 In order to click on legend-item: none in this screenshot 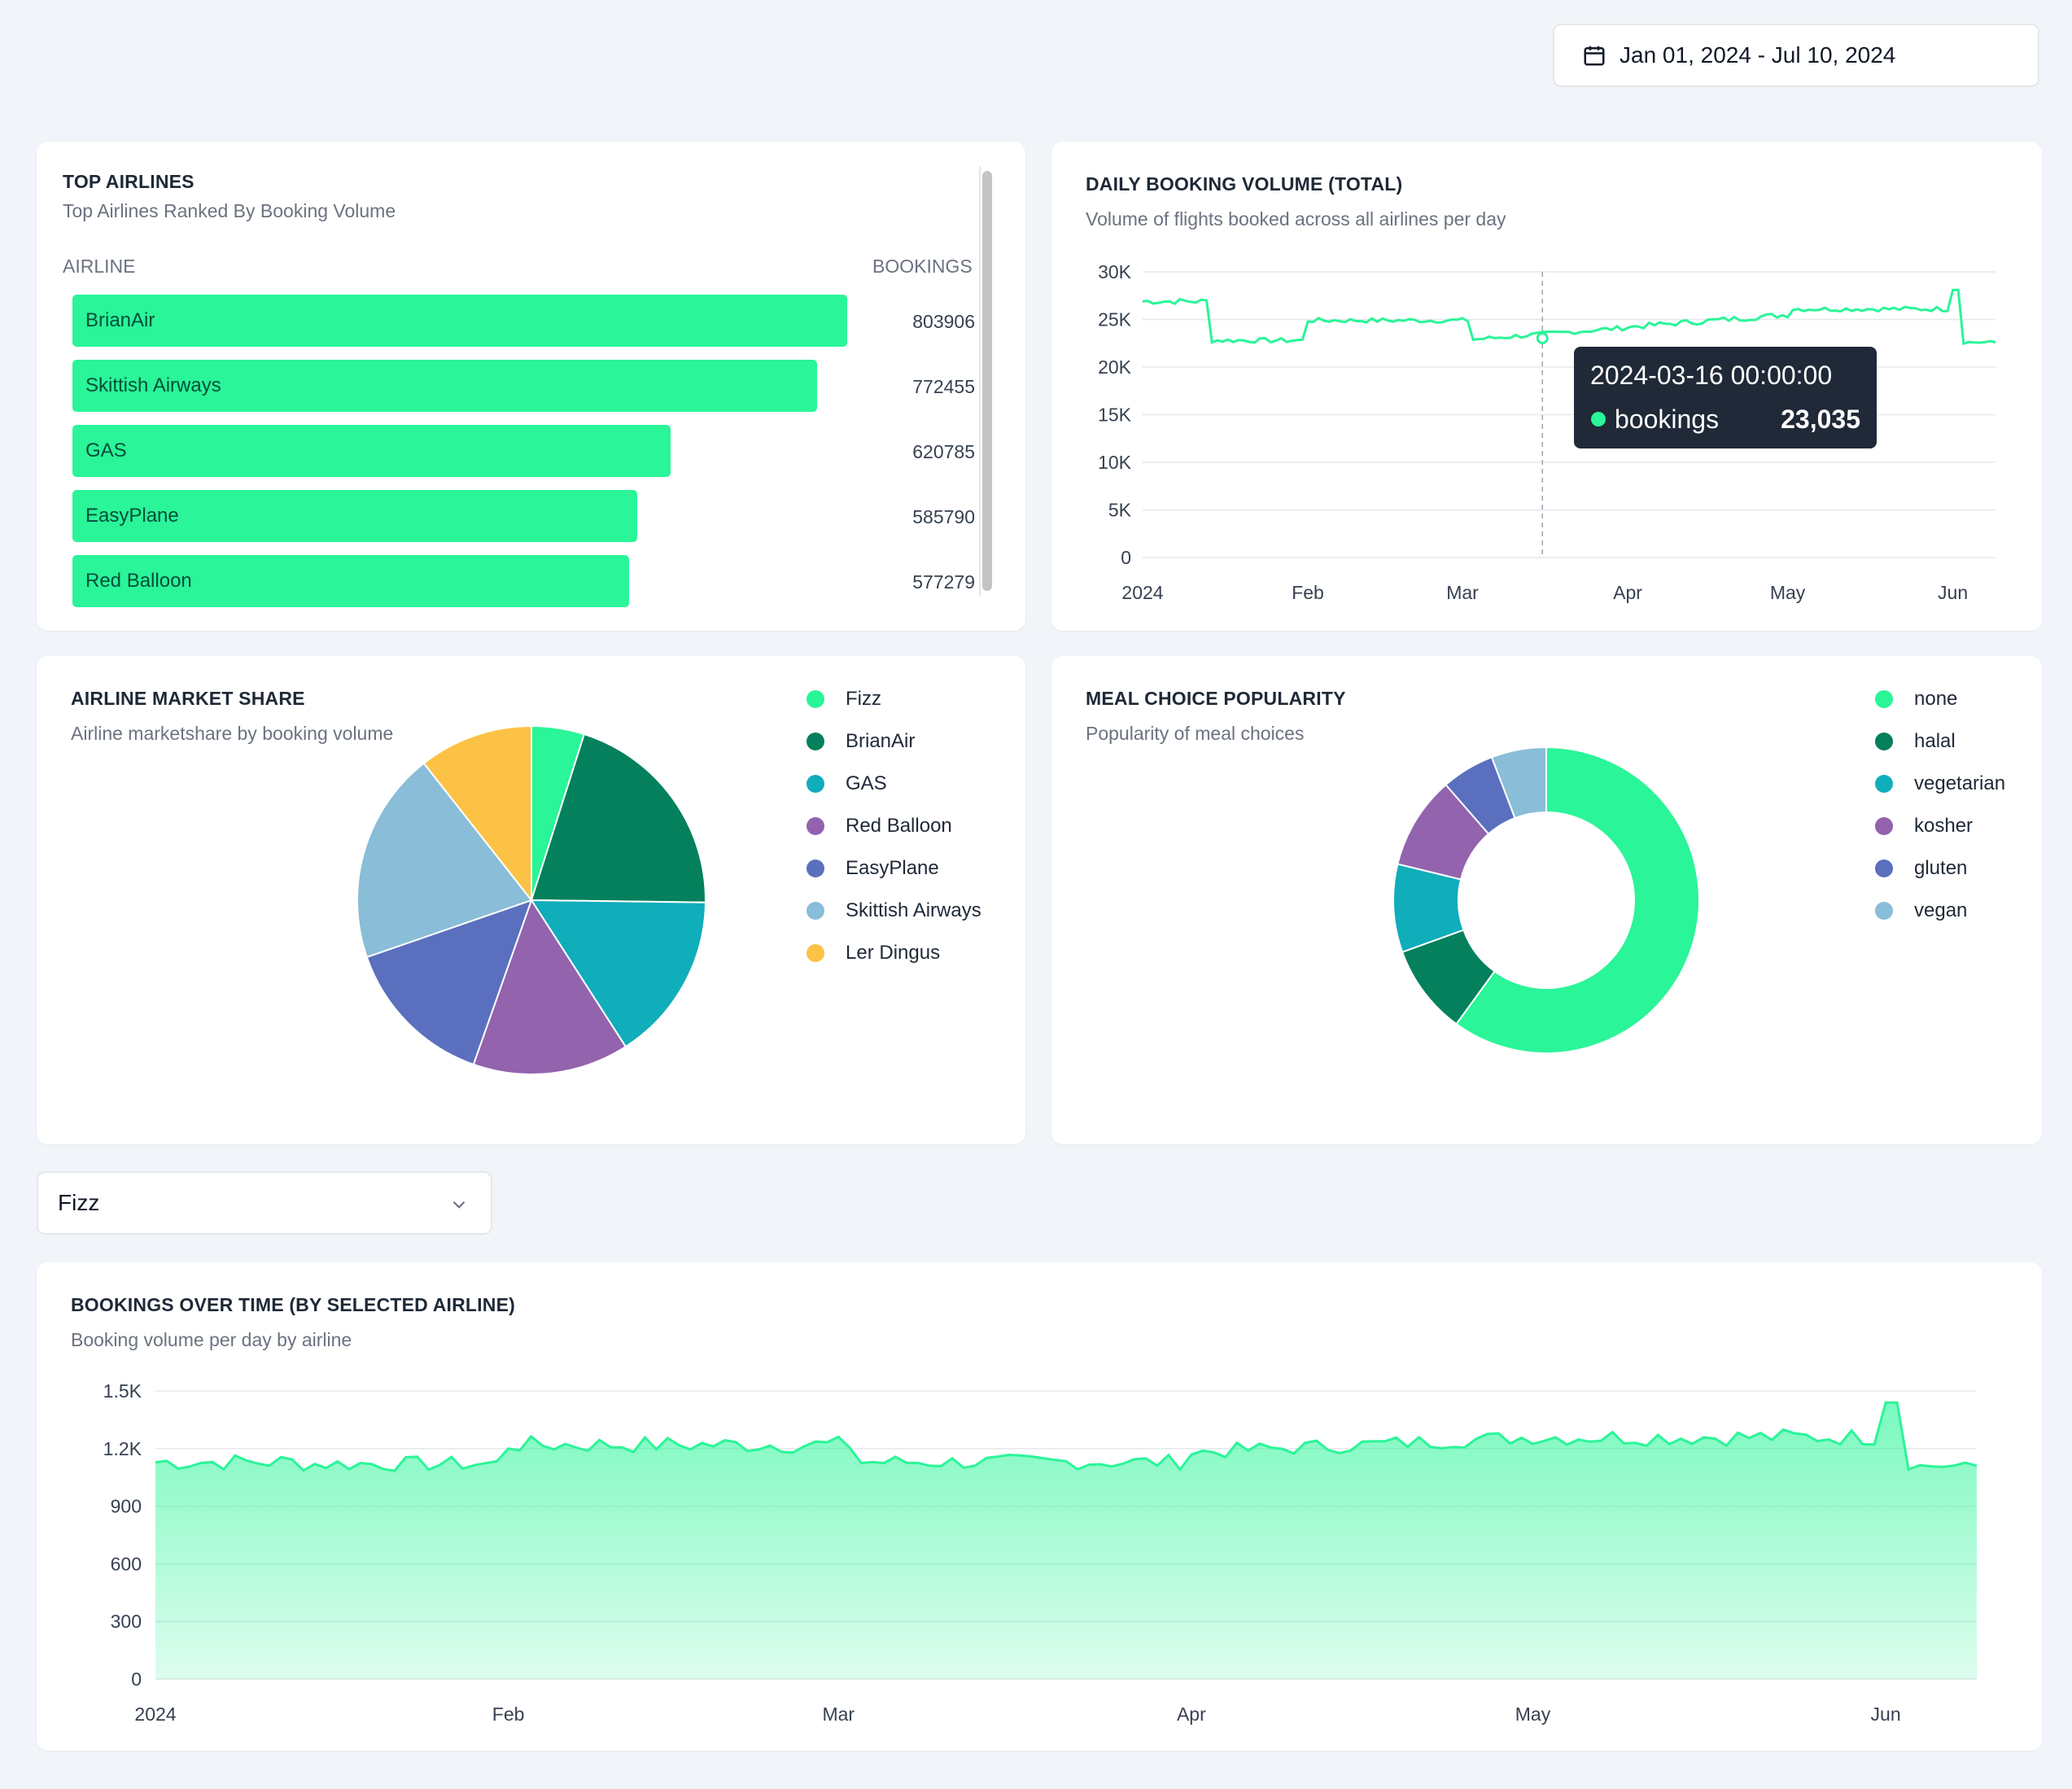, I will do `click(1916, 699)`.